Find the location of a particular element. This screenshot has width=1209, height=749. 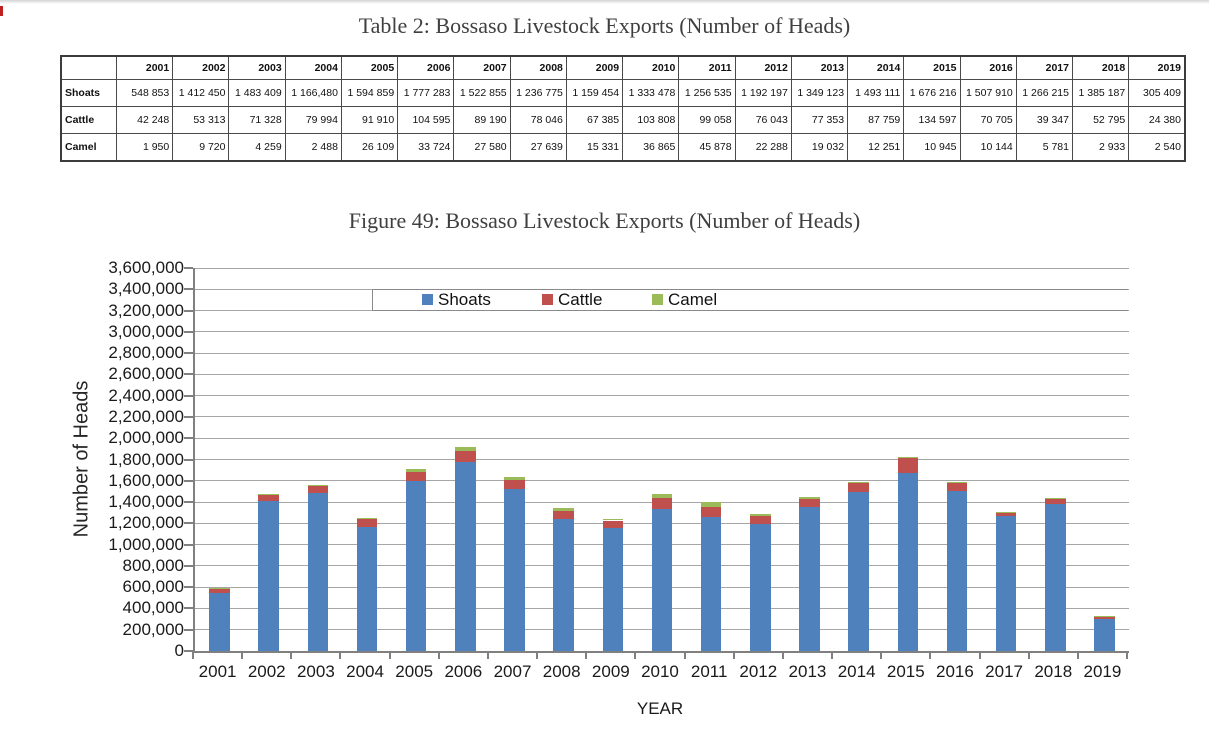

table-year-header: 2019 is located at coordinates (1157, 67).